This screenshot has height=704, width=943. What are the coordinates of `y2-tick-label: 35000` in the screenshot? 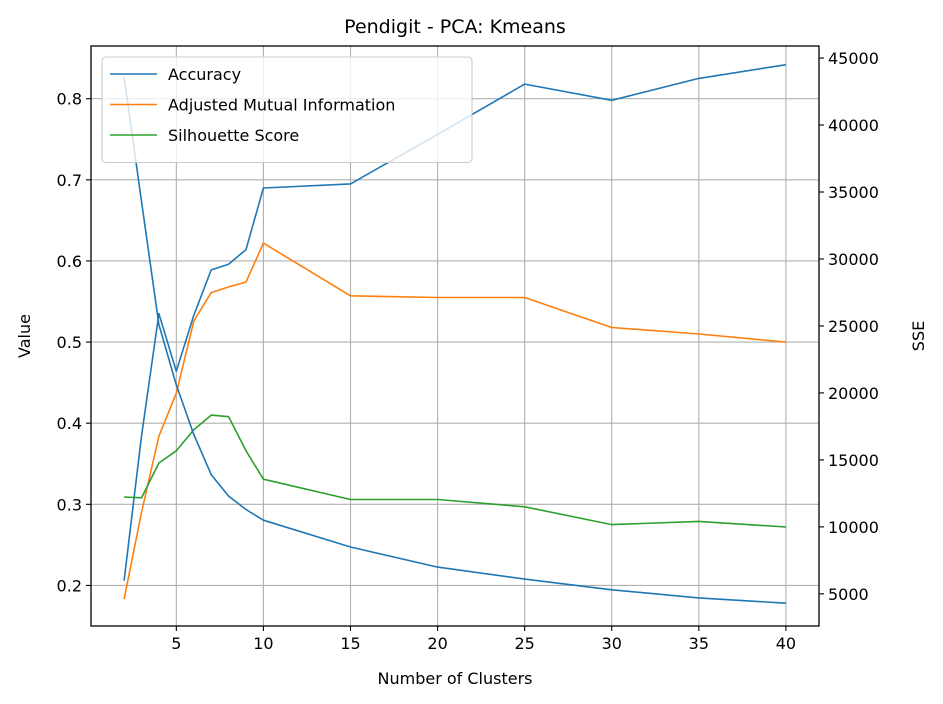 It's located at (853, 192).